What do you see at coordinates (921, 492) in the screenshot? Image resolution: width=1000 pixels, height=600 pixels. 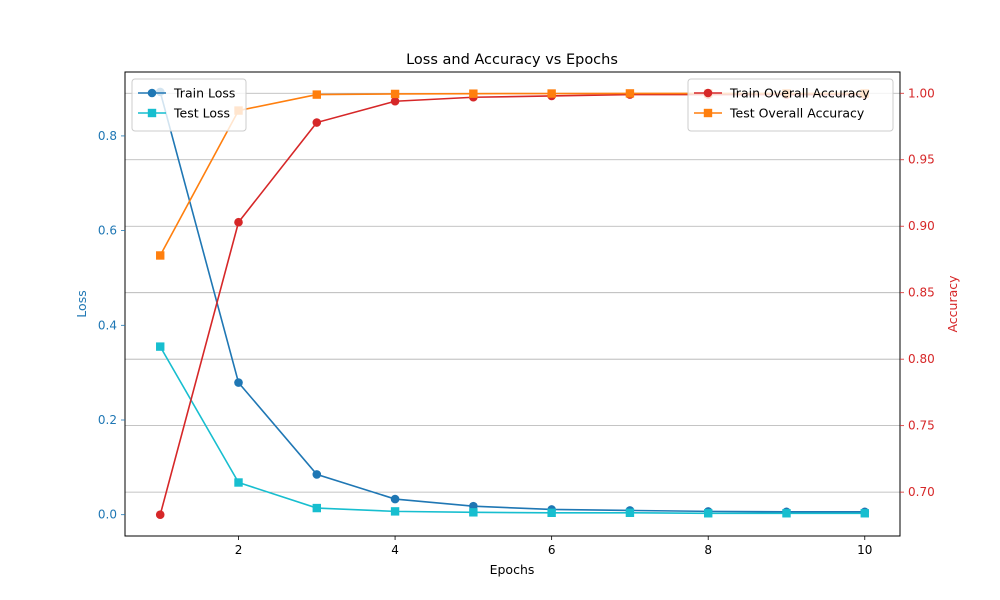 I see `right-y-tick-label: 0.70` at bounding box center [921, 492].